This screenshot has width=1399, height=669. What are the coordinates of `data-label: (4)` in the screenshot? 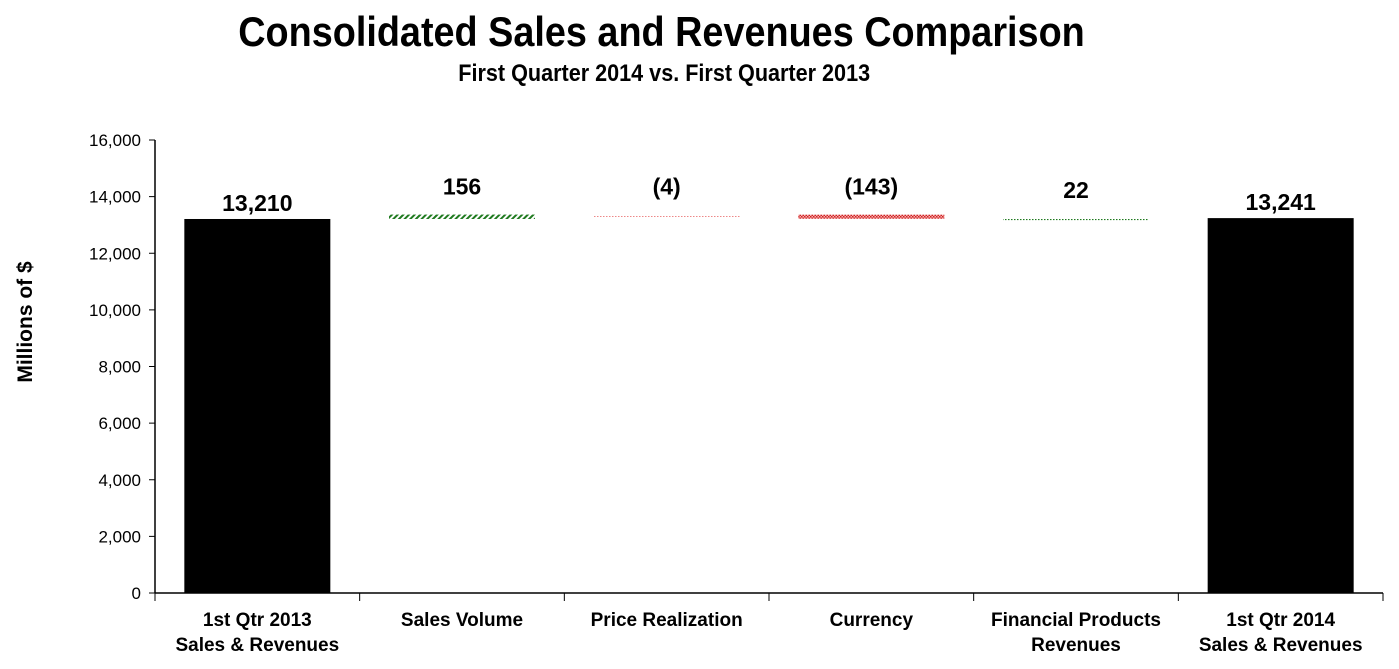 It's located at (667, 187).